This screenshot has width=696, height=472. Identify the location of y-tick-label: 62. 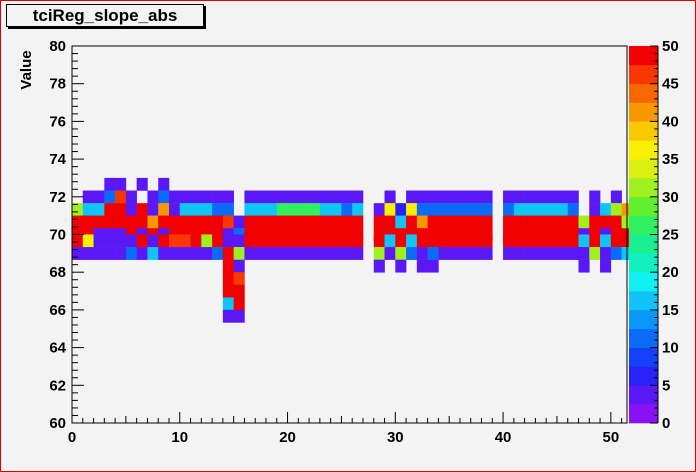
(57, 385).